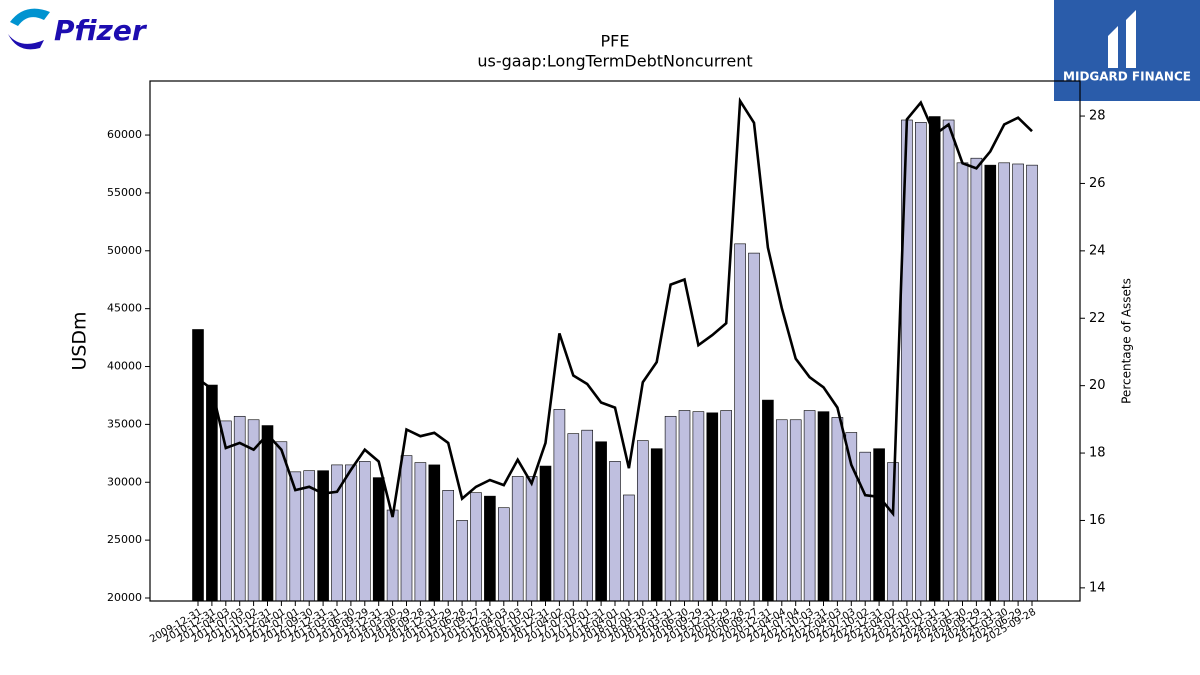  I want to click on y2-tick-label: 20, so click(1097, 385).